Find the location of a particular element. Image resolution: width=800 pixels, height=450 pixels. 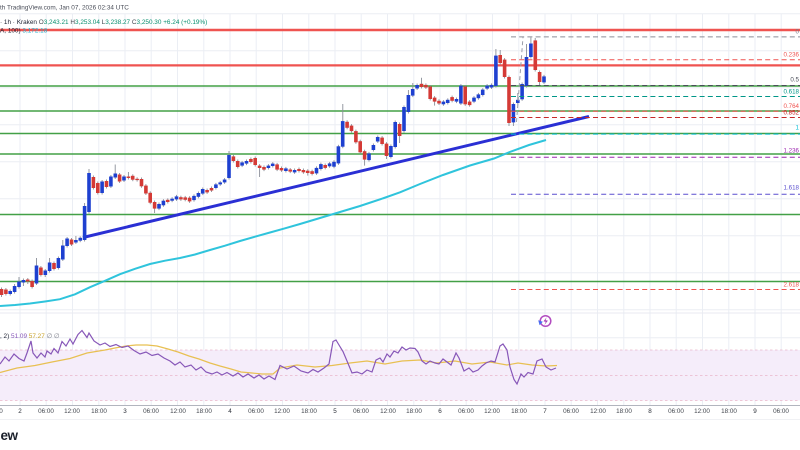

svg-text: 1.618 is located at coordinates (792, 188).